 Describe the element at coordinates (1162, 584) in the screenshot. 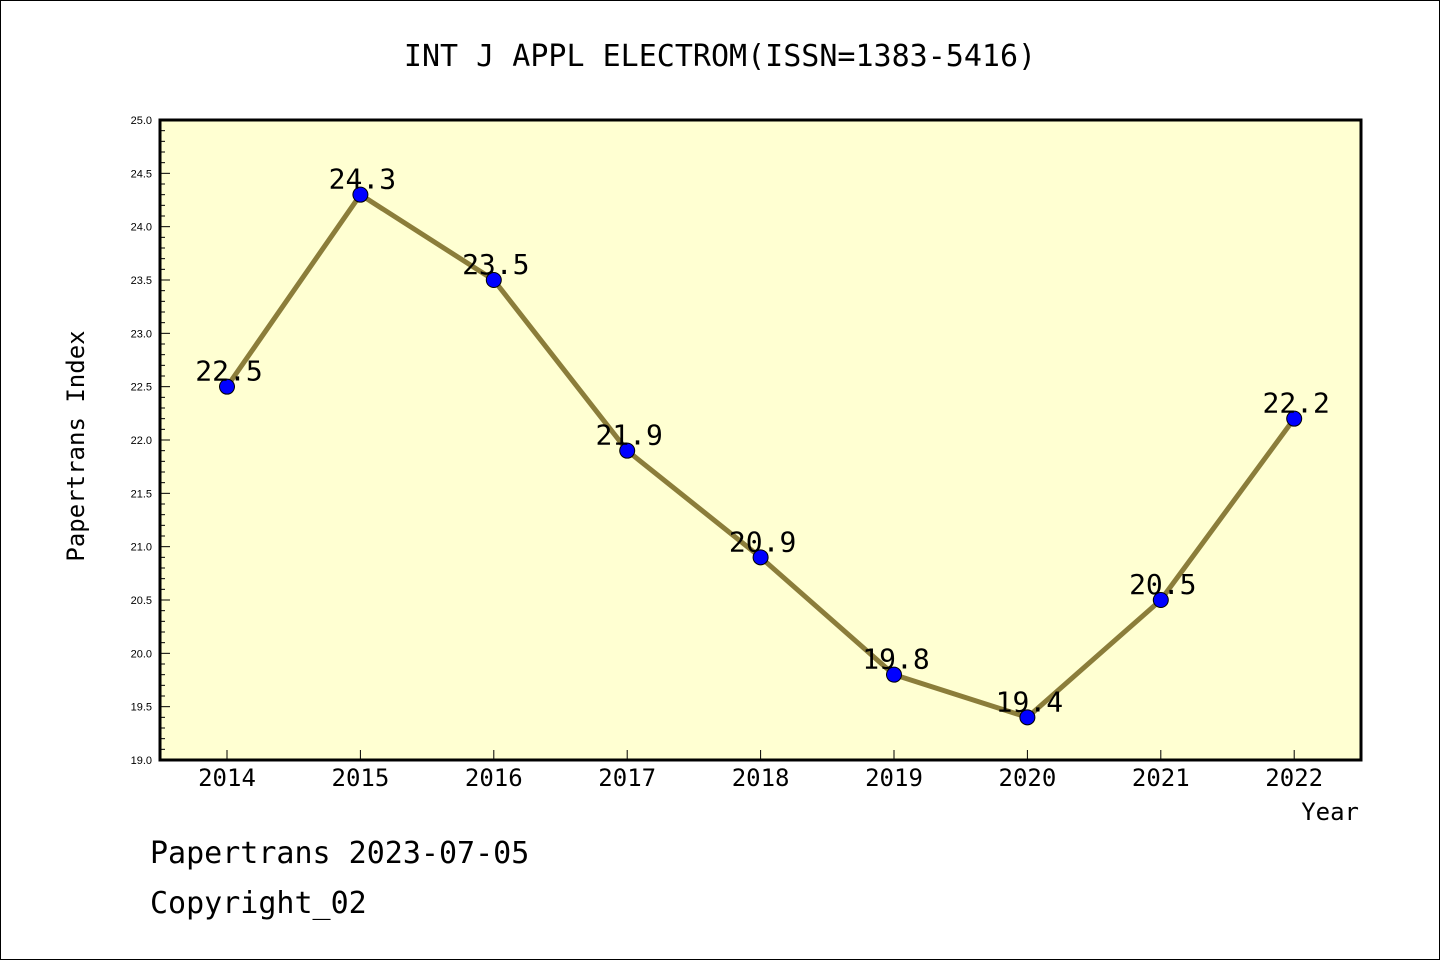

I see `data-label: 20.5` at that location.